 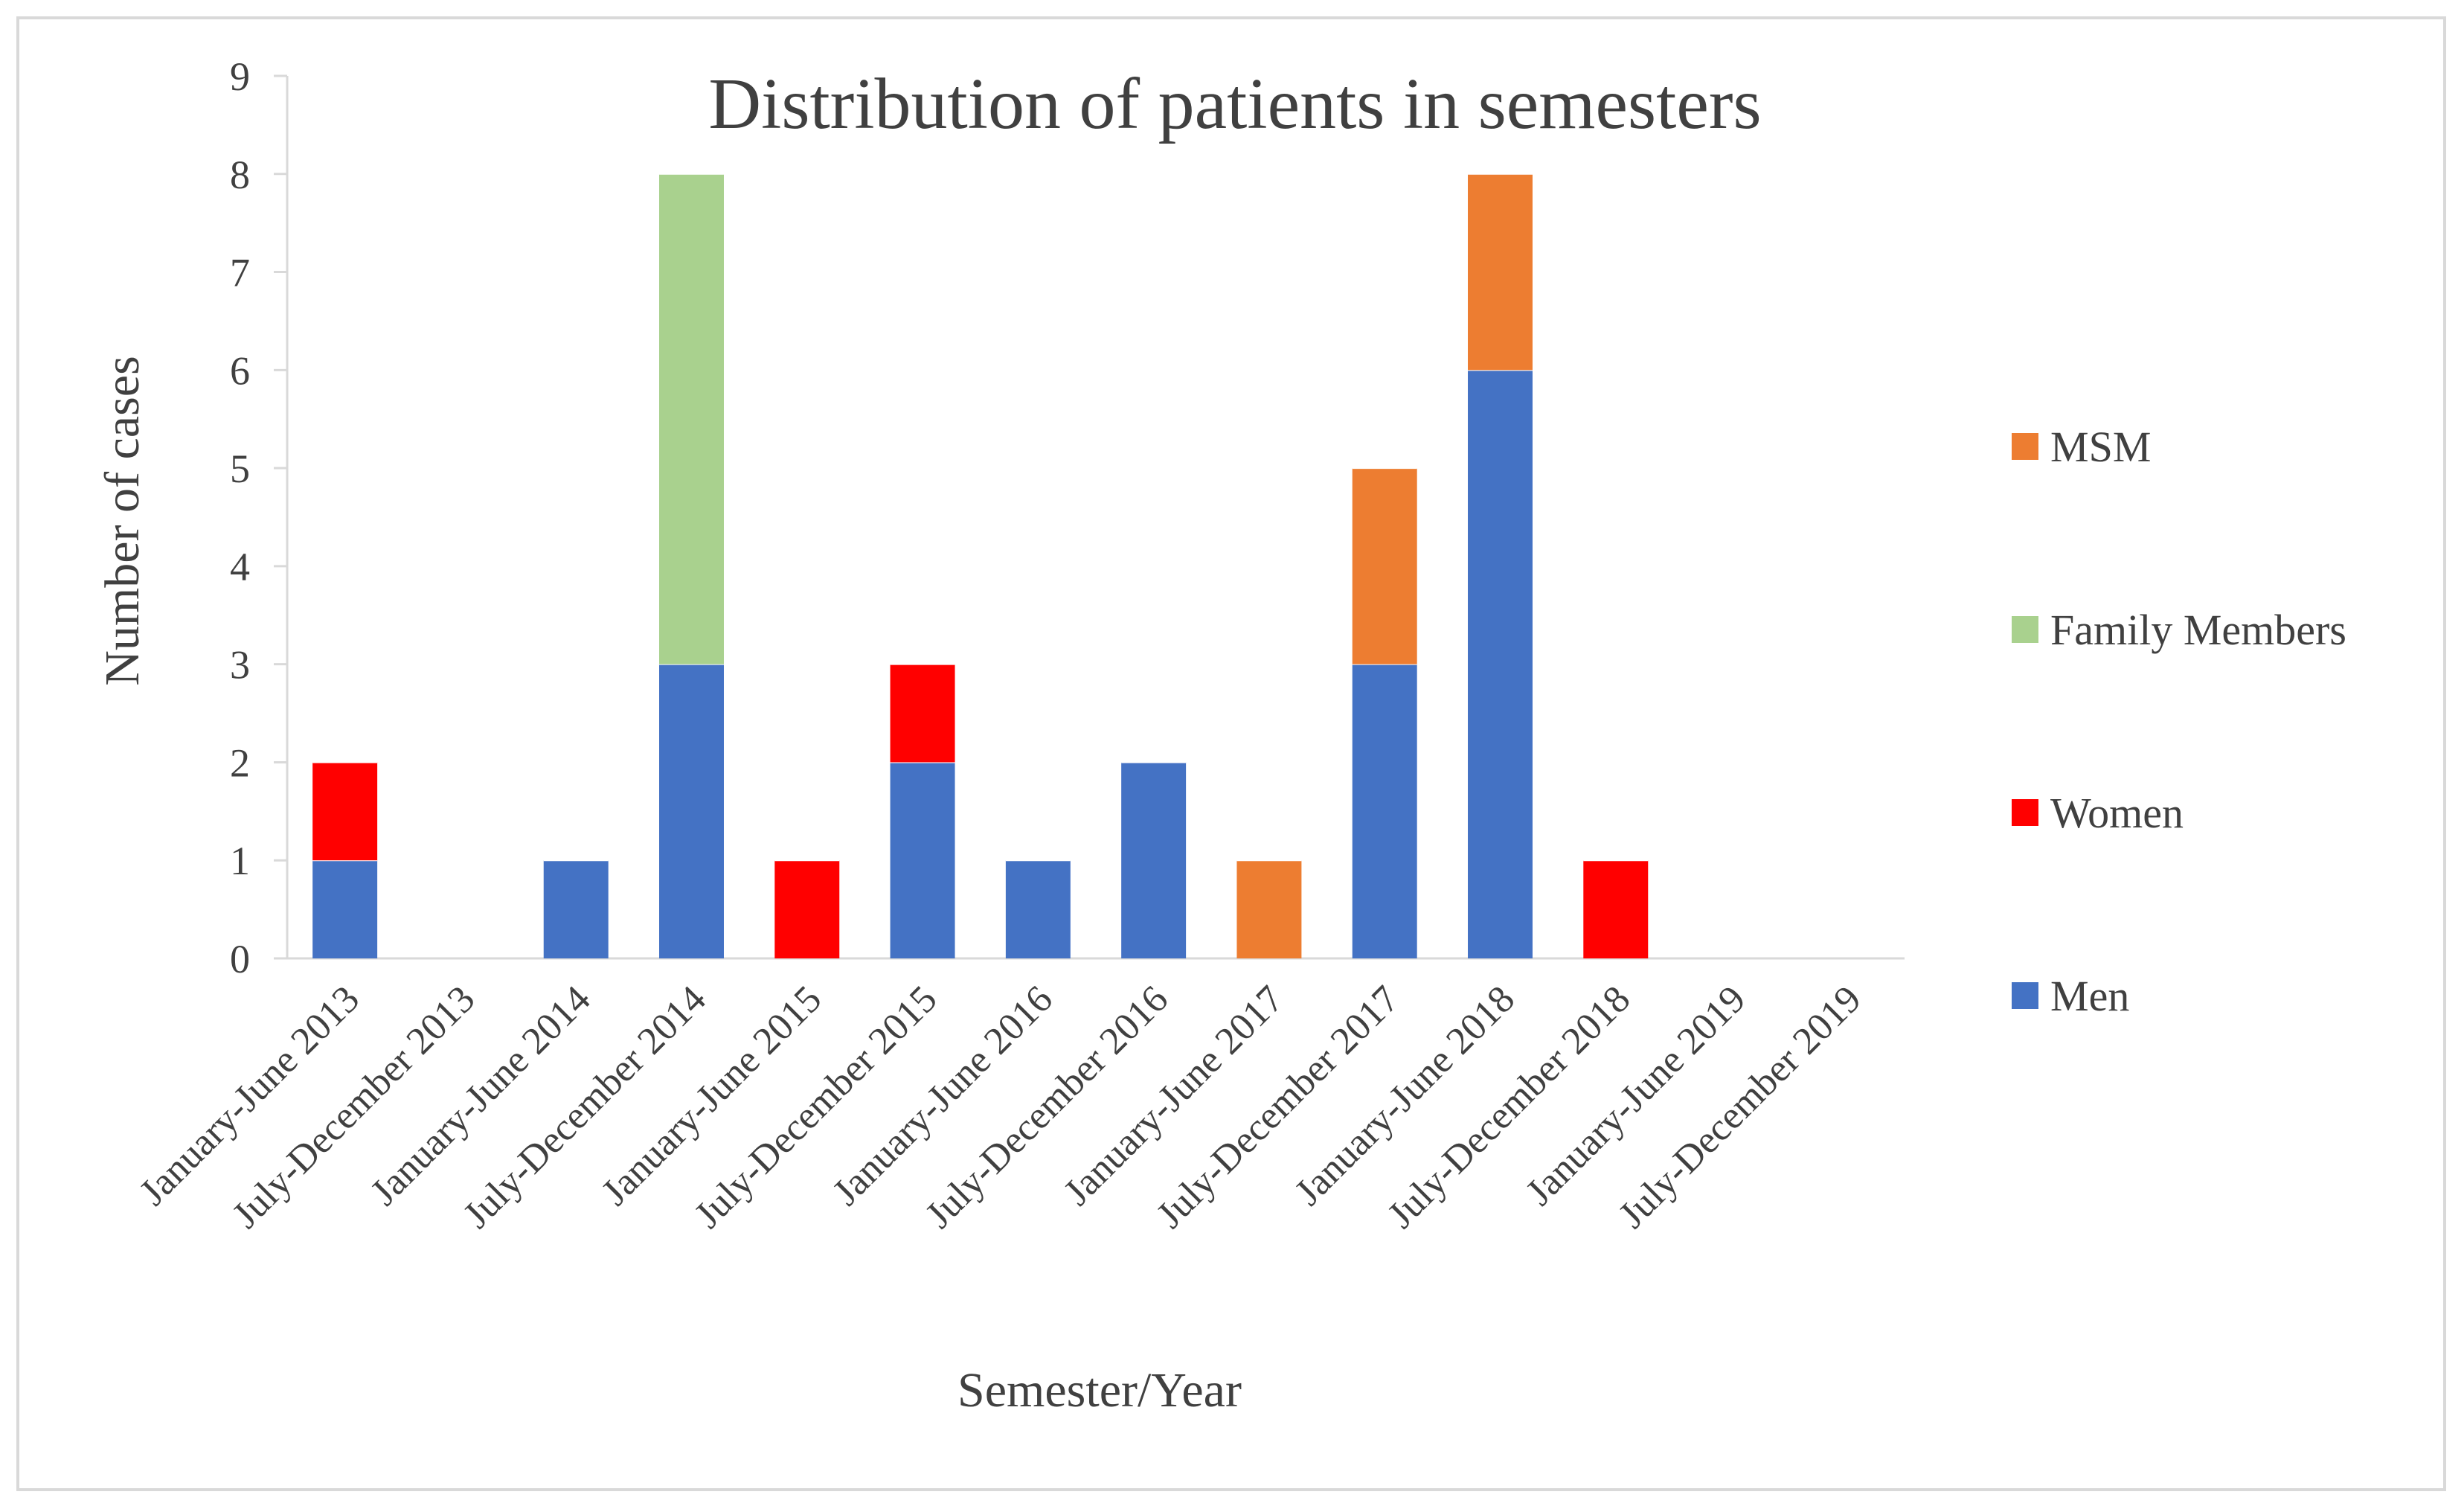 What do you see at coordinates (1616, 909) in the screenshot?
I see `bar-women-july-december-2018` at bounding box center [1616, 909].